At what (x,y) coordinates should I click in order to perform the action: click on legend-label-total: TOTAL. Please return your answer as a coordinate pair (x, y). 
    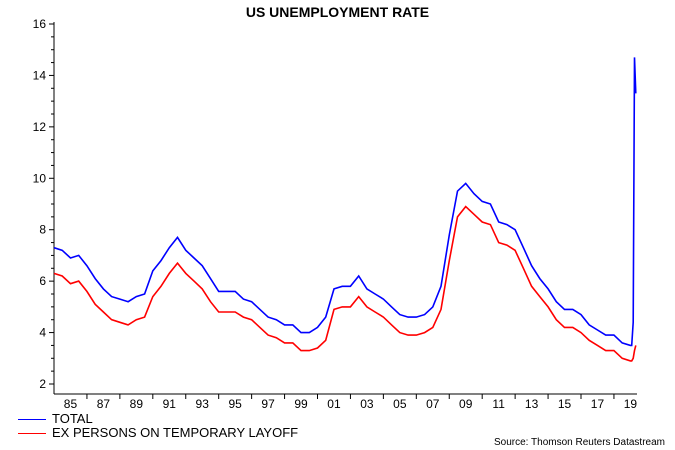
    Looking at the image, I should click on (72, 418).